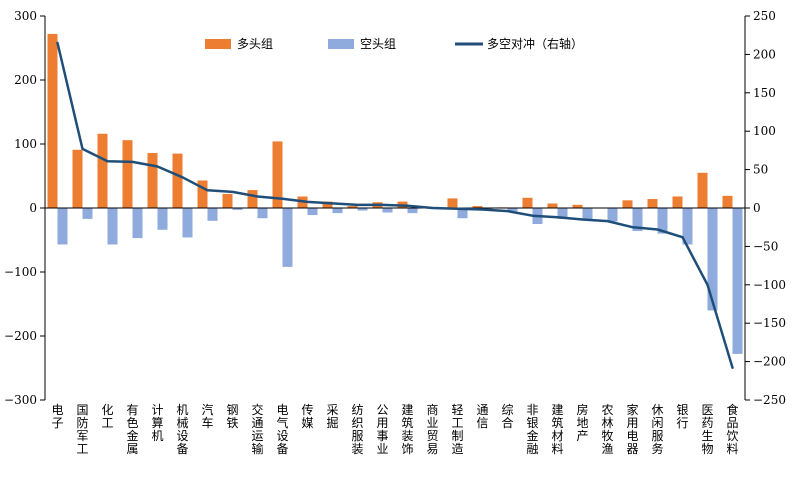 Image resolution: width=798 pixels, height=480 pixels. I want to click on category-label-char: 闲, so click(657, 423).